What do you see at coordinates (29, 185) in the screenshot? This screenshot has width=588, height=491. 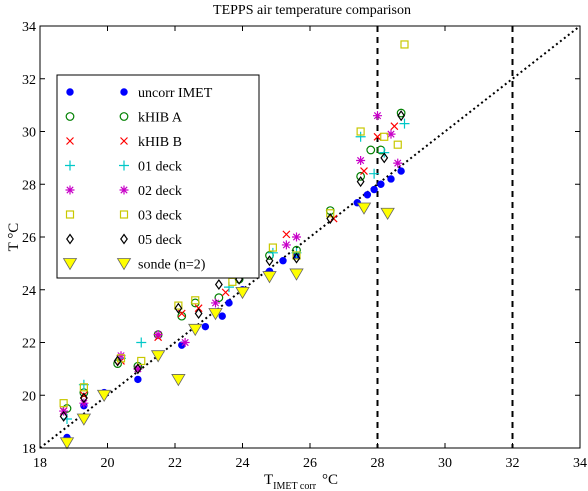 I see `y-tick-label: 28` at bounding box center [29, 185].